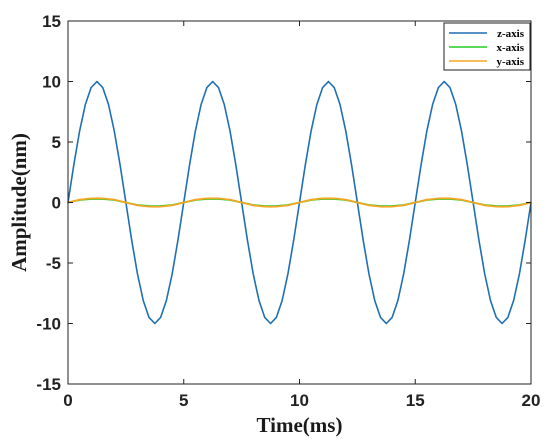 Image resolution: width=550 pixels, height=440 pixels. Describe the element at coordinates (300, 425) in the screenshot. I see `x-axis-title: Time(ms)` at that location.